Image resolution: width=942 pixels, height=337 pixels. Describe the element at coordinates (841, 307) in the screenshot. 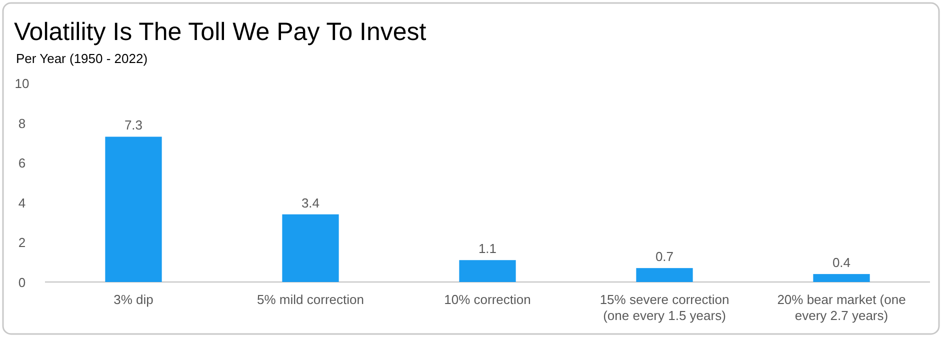

I see `x-tick-label: 20% bear market (one every 2.7 years)` at that location.